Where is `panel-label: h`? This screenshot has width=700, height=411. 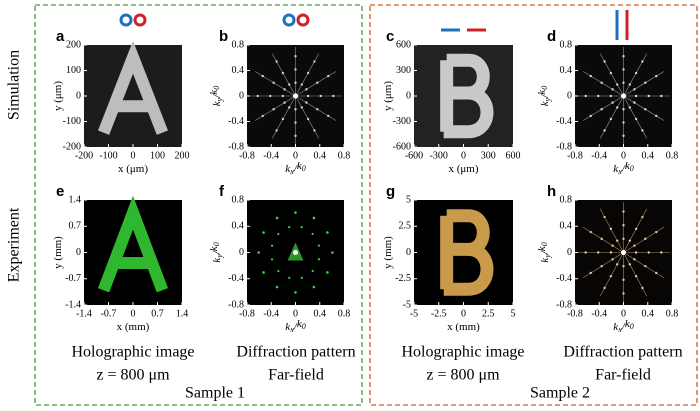 panel-label: h is located at coordinates (551, 191).